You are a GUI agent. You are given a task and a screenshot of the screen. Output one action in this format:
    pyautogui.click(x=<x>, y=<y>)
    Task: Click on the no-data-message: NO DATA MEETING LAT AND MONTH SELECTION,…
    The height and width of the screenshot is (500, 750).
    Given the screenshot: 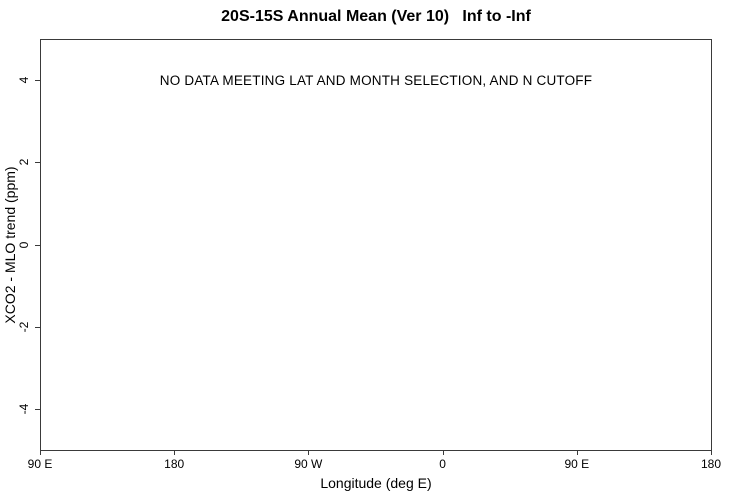 What is the action you would take?
    pyautogui.click(x=376, y=80)
    